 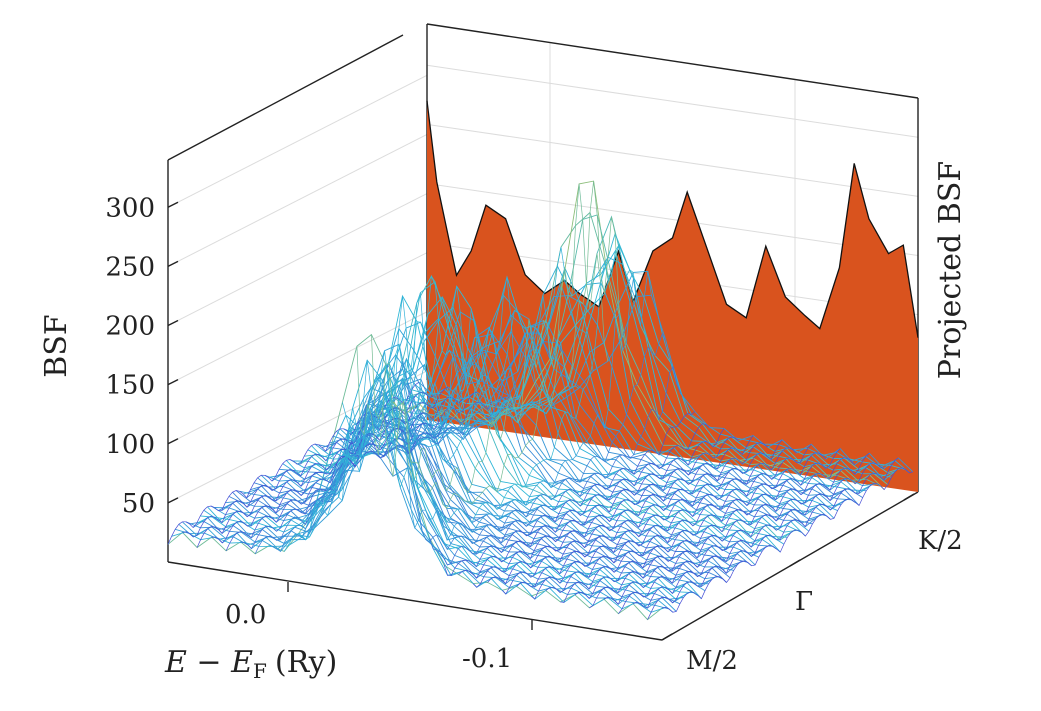 I want to click on x-axis-title-main: E − E, so click(x=208, y=662).